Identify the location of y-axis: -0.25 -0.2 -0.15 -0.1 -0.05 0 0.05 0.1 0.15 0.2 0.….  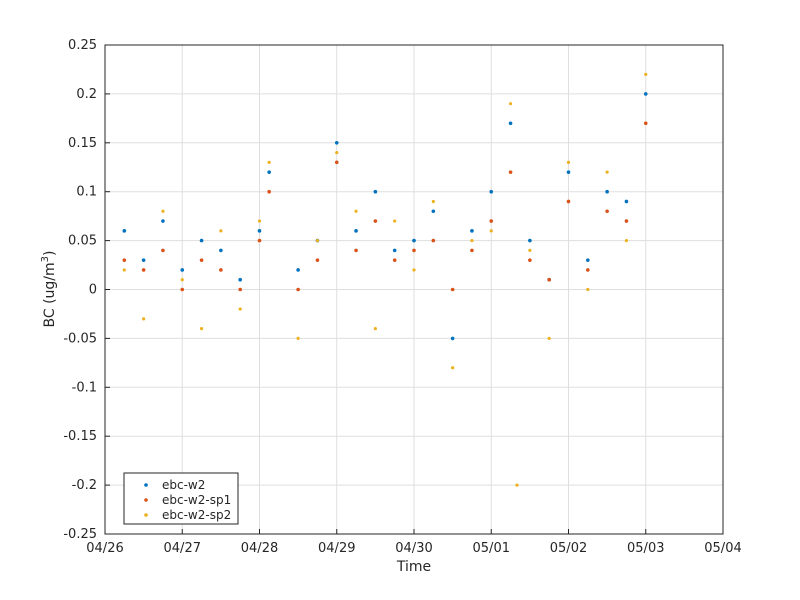
(86, 290).